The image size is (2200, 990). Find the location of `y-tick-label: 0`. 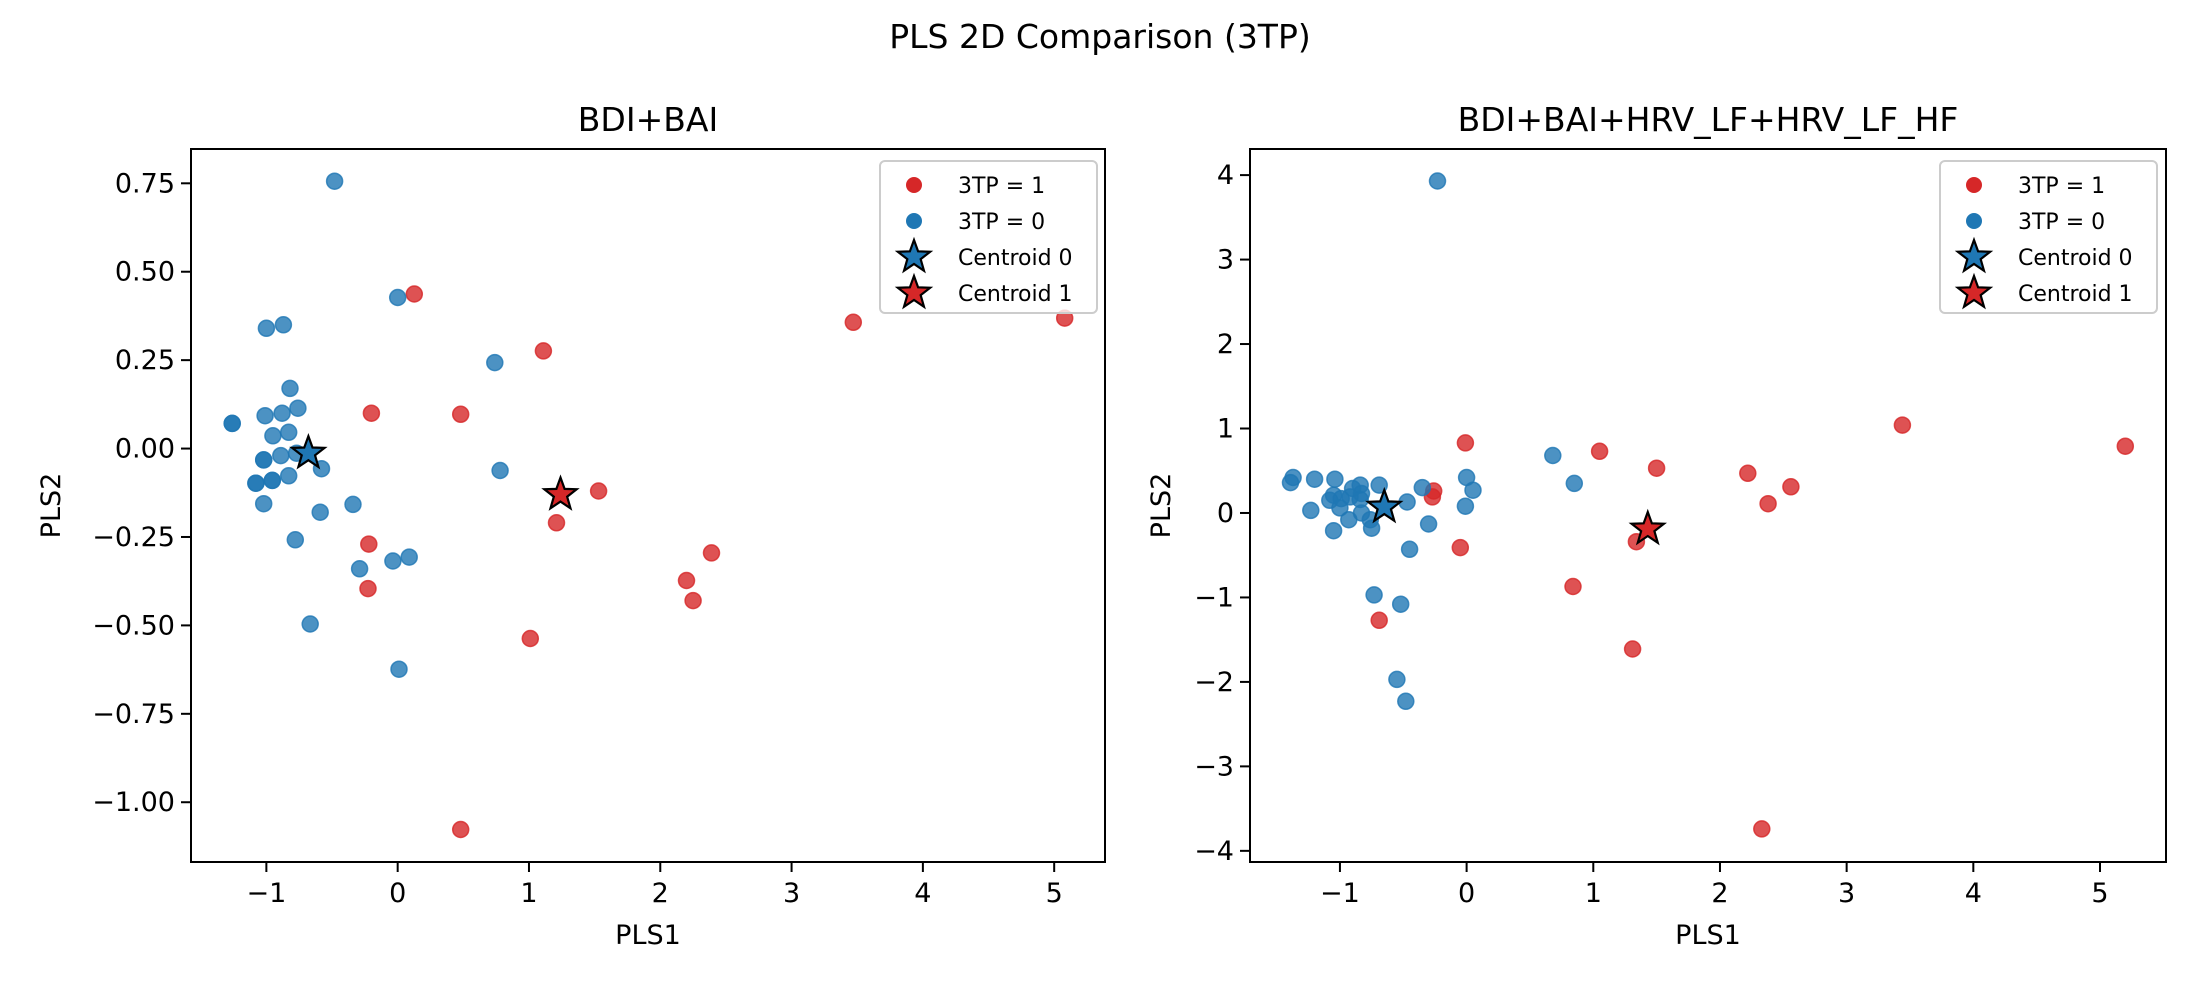

y-tick-label: 0 is located at coordinates (1225, 513).